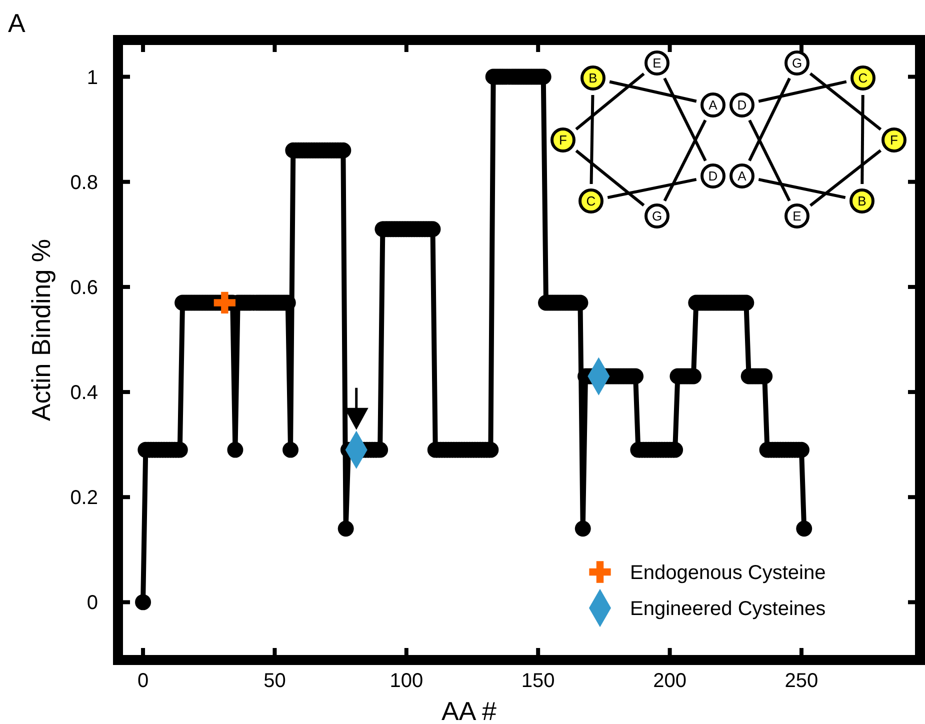  What do you see at coordinates (470, 710) in the screenshot?
I see `x-axis-title: AA #` at bounding box center [470, 710].